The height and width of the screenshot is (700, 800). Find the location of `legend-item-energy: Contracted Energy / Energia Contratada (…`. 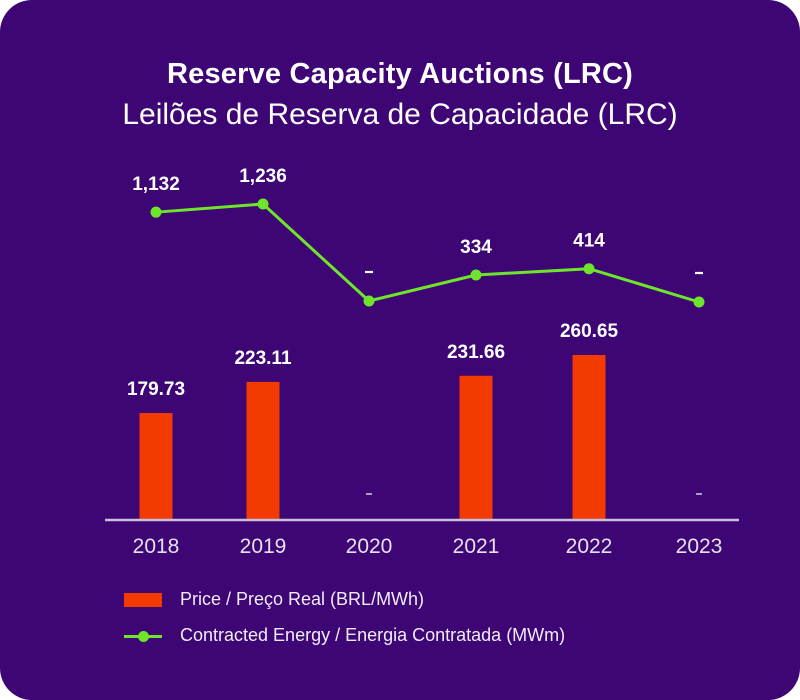

legend-item-energy: Contracted Energy / Energia Contratada (… is located at coordinates (344, 635).